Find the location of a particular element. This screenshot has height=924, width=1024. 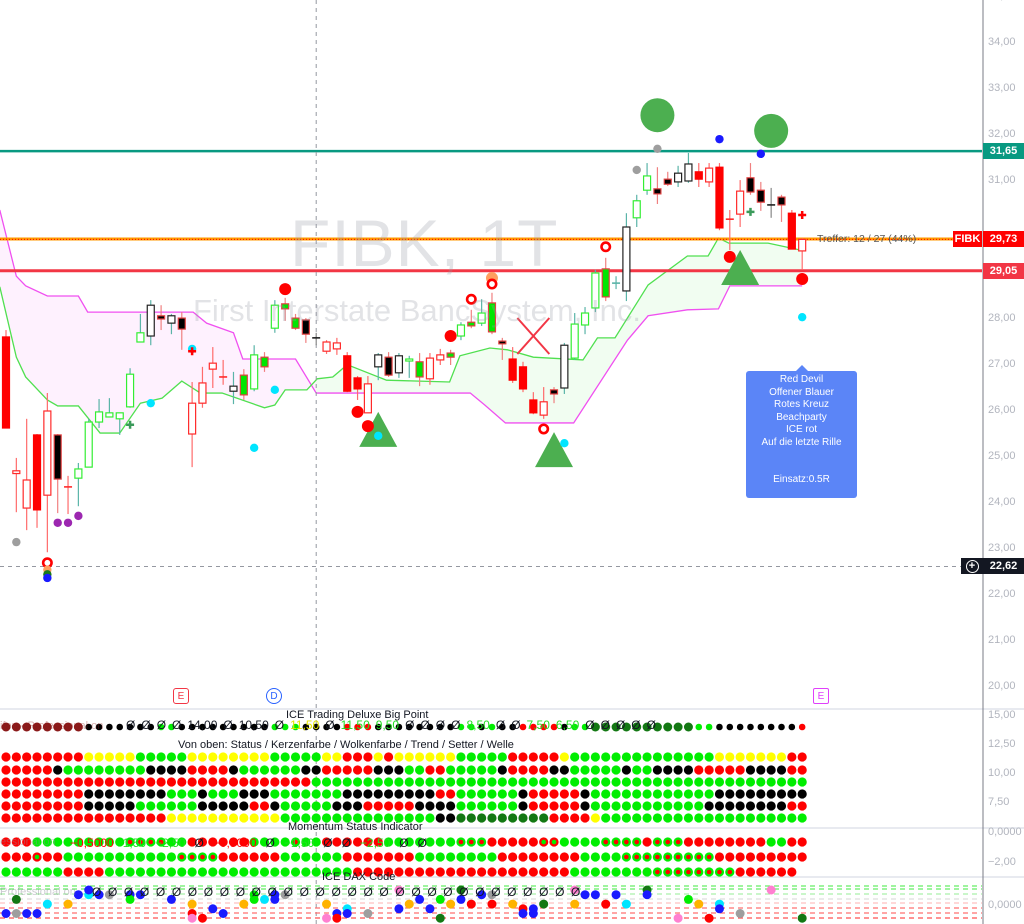

add-alert-plus-icon: + is located at coordinates (972, 566).